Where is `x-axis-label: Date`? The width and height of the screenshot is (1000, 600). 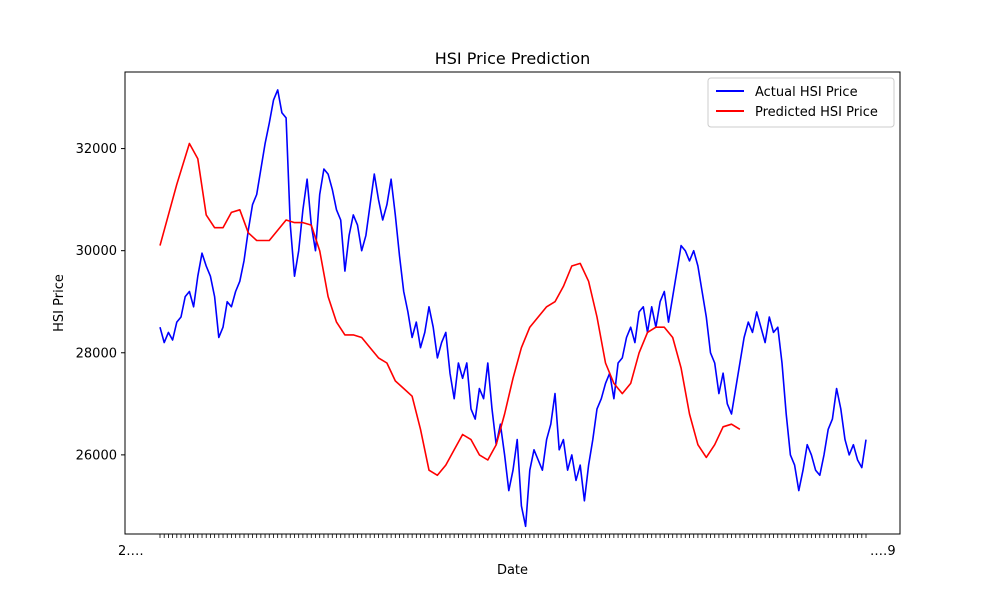
x-axis-label: Date is located at coordinates (512, 570).